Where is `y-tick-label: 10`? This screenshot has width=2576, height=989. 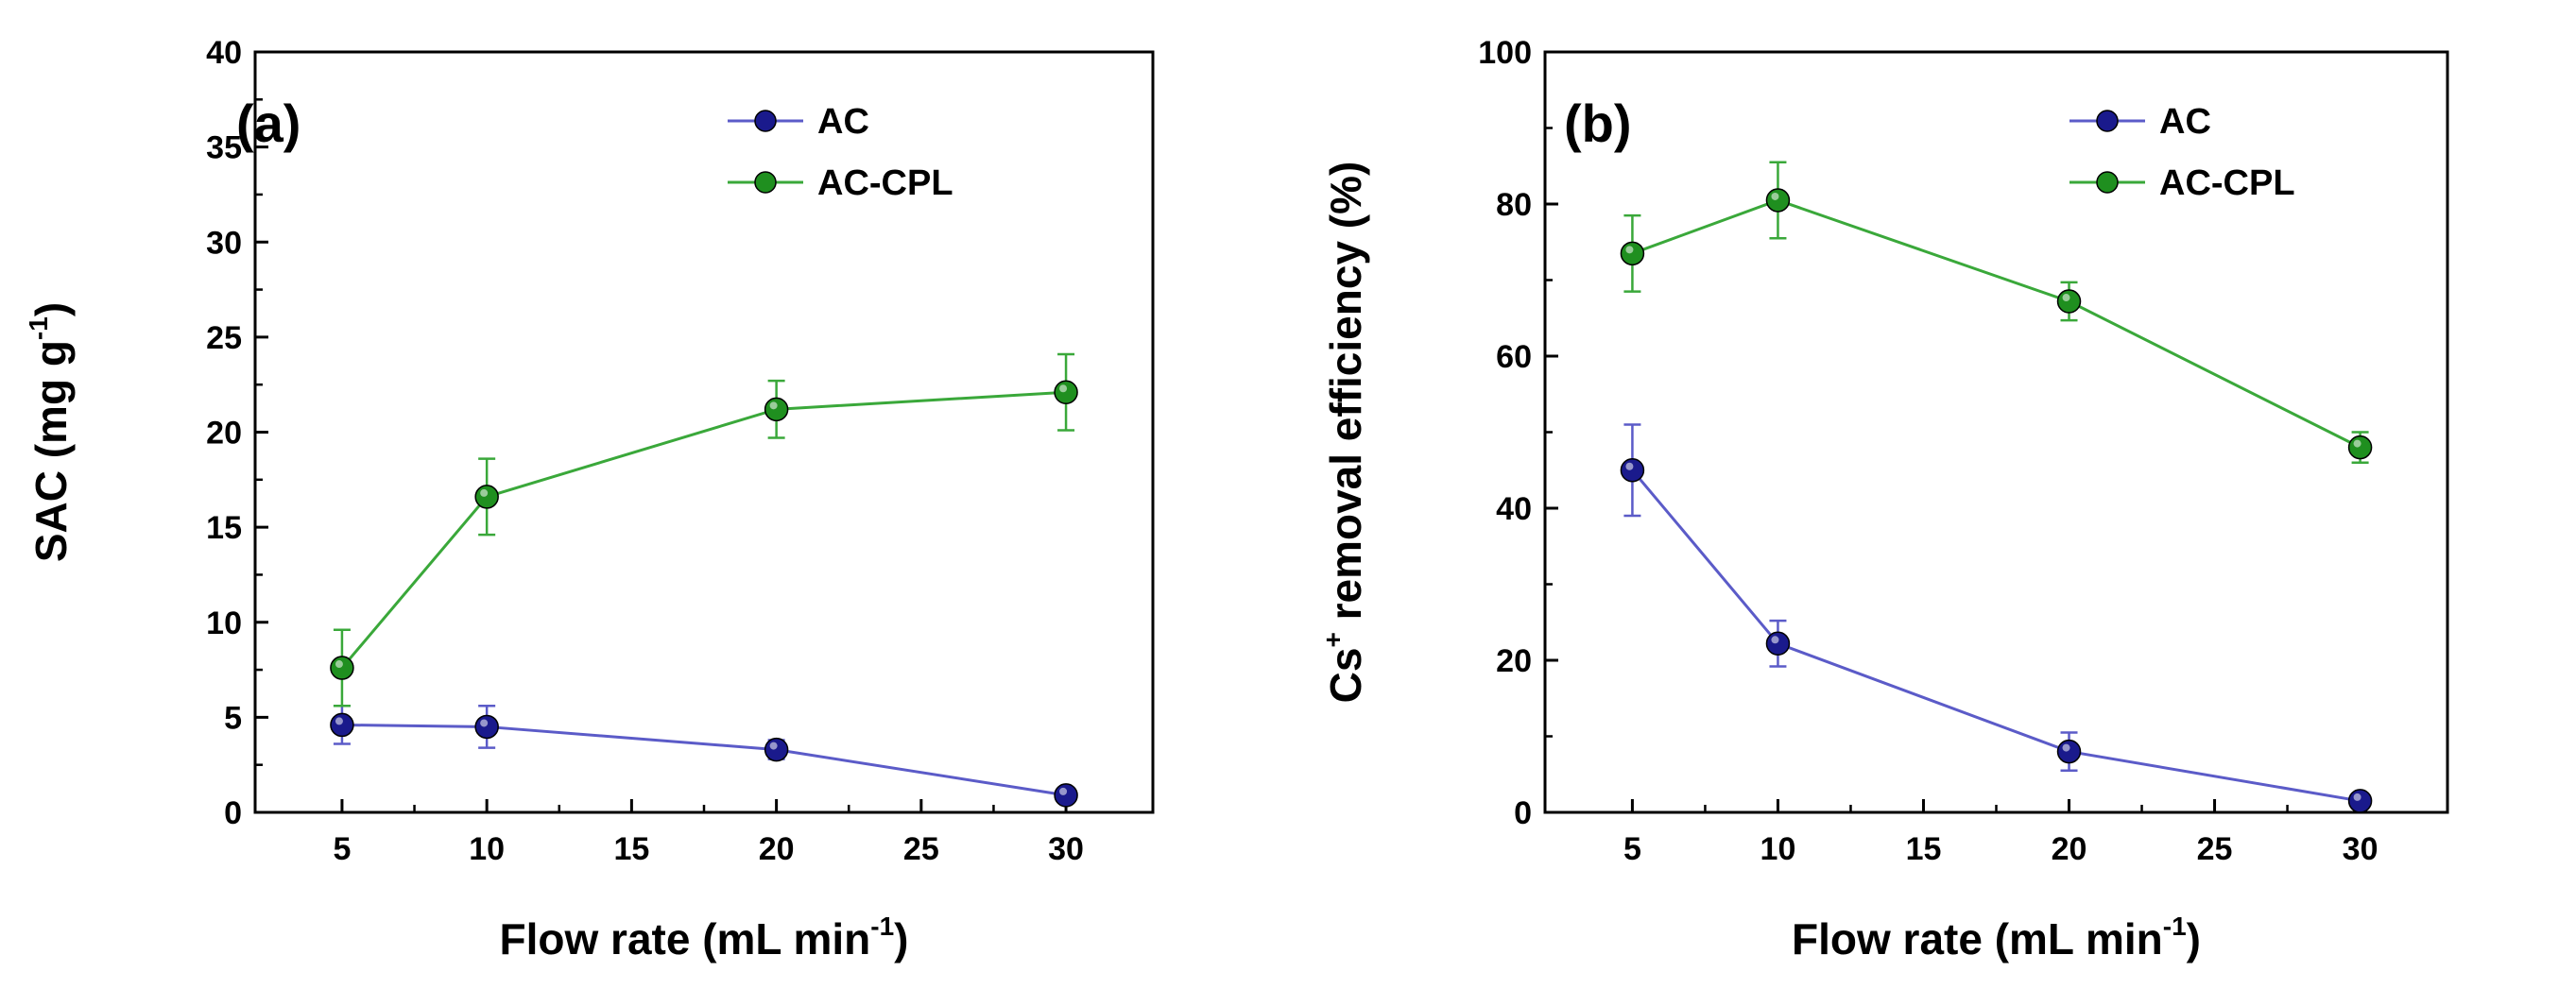 y-tick-label: 10 is located at coordinates (224, 623).